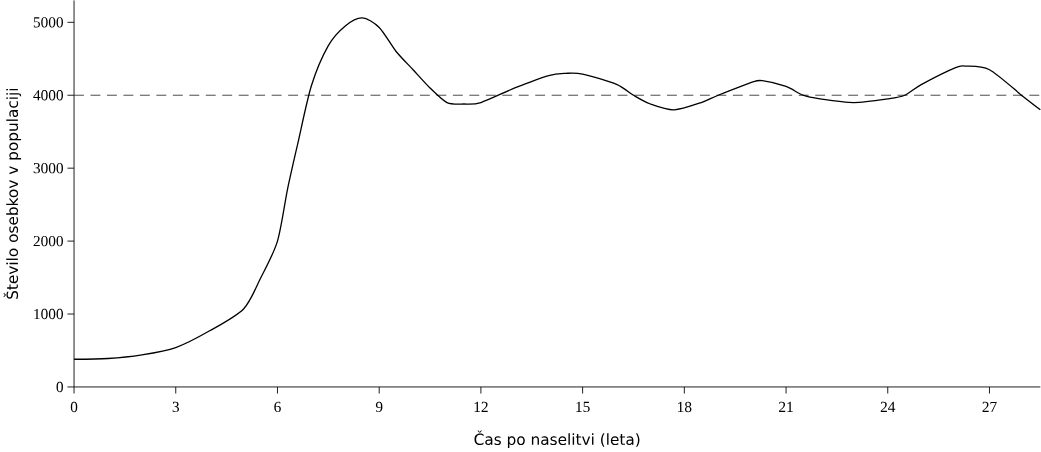 This screenshot has width=1041, height=452. I want to click on x-tick-label: 21, so click(786, 407).